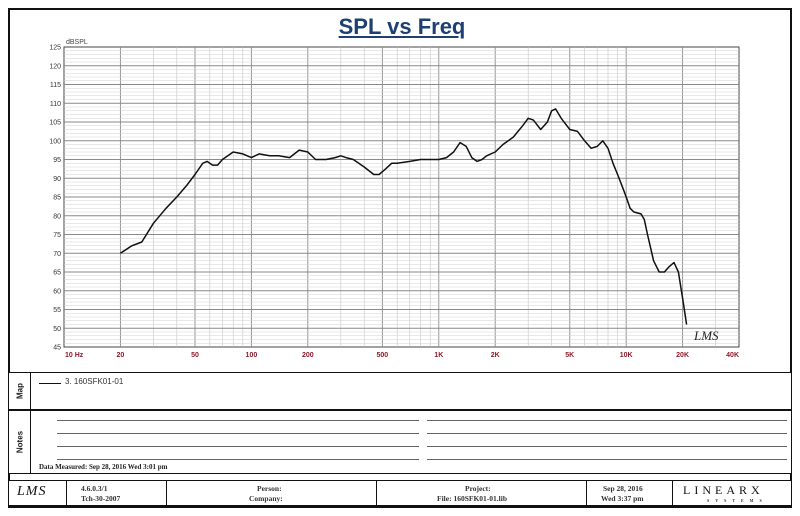 The image size is (800, 516). Describe the element at coordinates (622, 498) in the screenshot. I see `time-text: Wed 3:37 pm` at that location.